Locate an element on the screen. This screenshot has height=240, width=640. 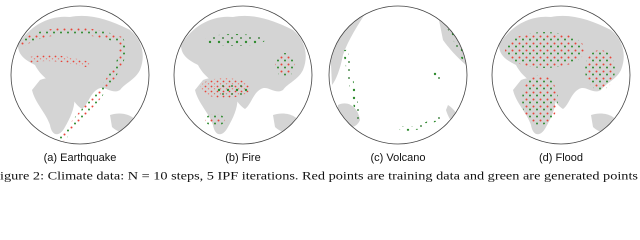
globe-earthquake is located at coordinates (80, 75).